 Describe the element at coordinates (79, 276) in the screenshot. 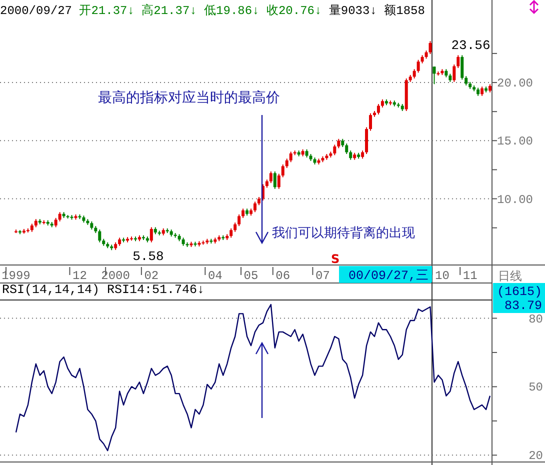

I see `x-tick-label: 12` at that location.